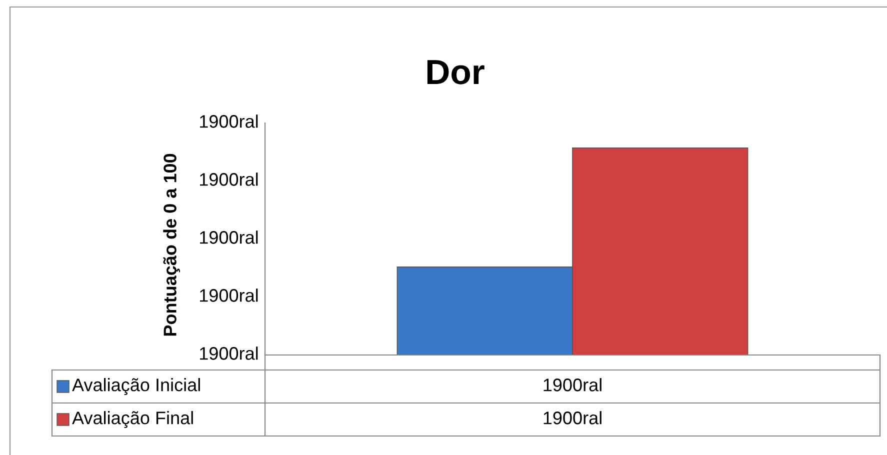  Describe the element at coordinates (455, 72) in the screenshot. I see `chart-title: Dor` at that location.